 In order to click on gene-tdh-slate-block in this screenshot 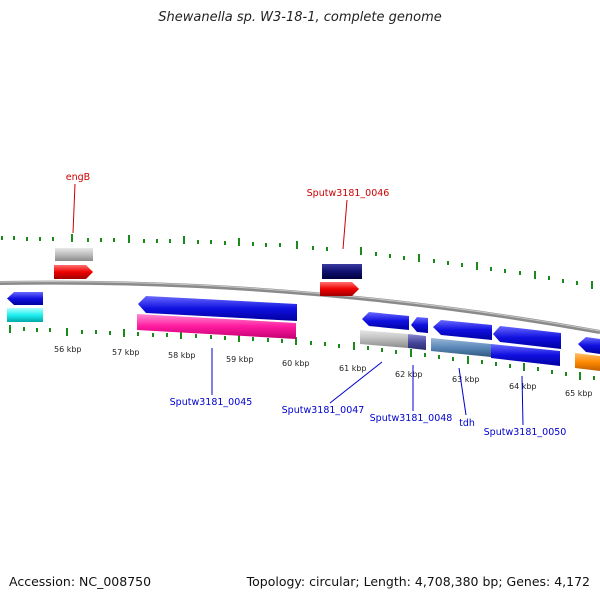, I will do `click(461, 347)`.